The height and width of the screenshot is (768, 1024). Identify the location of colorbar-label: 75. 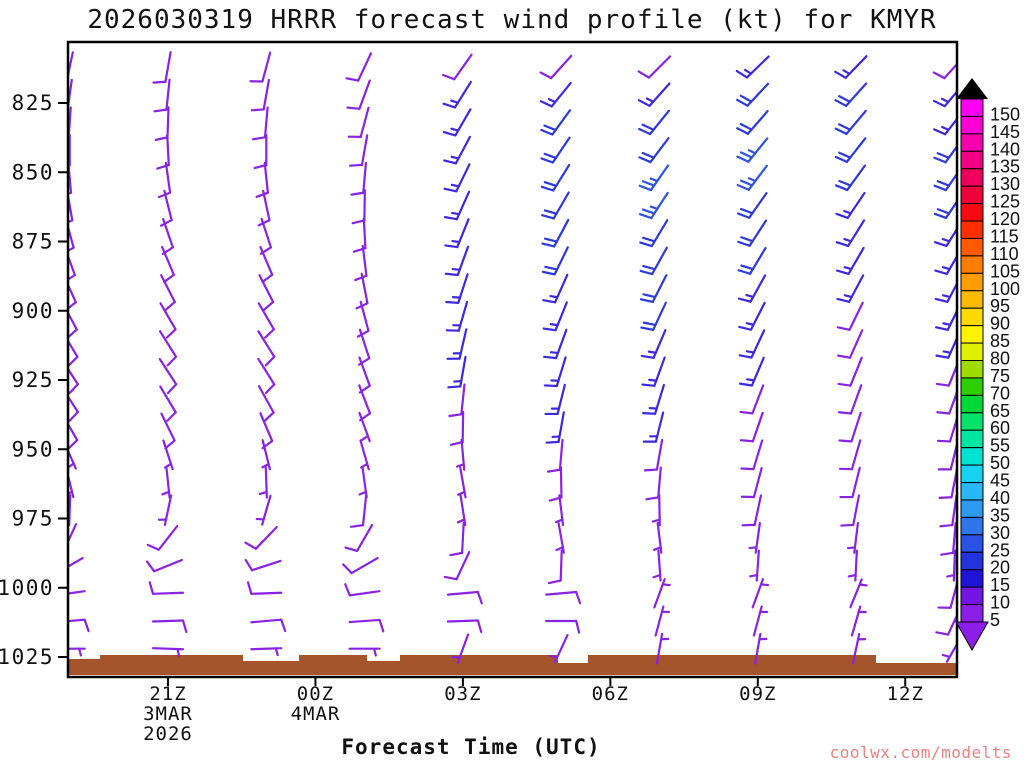
(1000, 376).